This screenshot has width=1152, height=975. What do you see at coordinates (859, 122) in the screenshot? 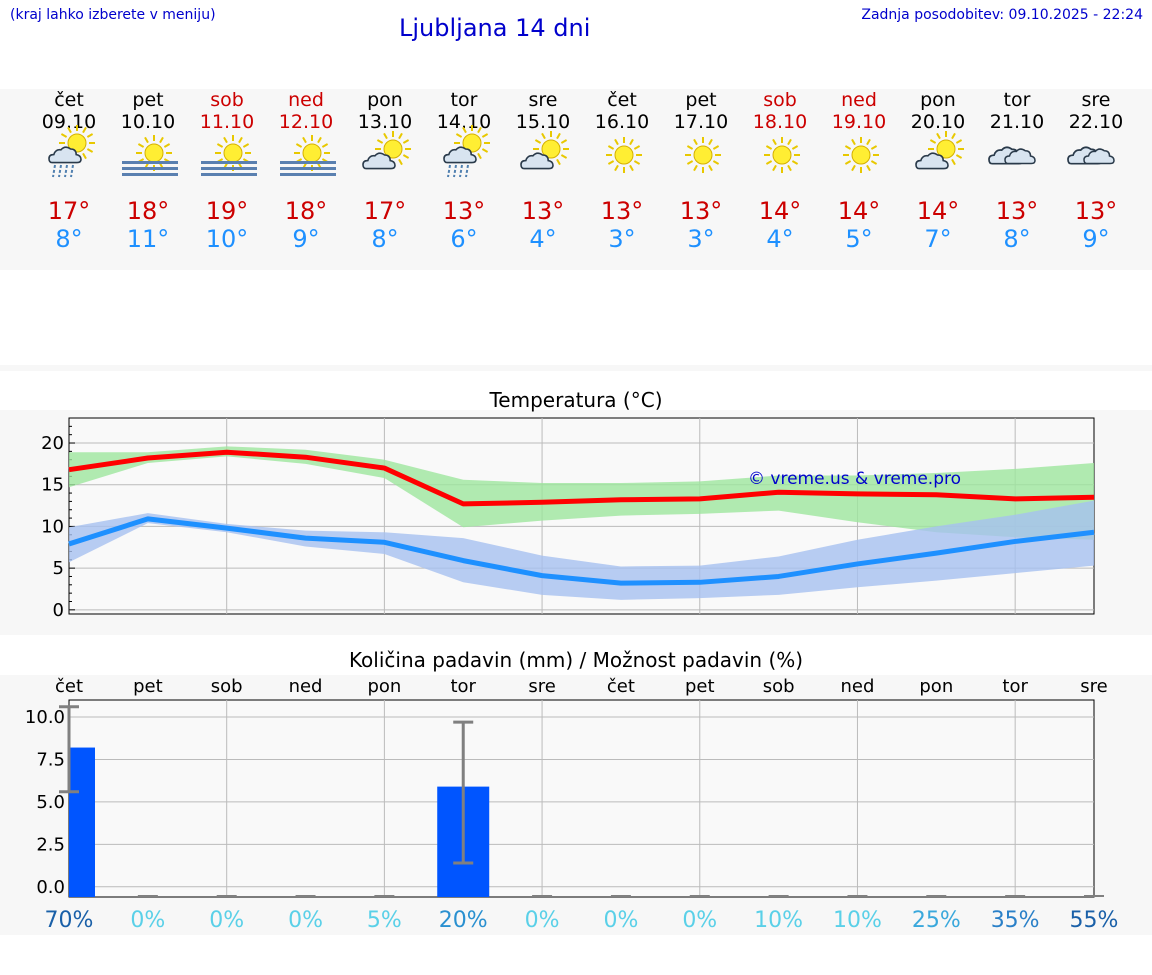
I see `day-date: 19.10` at bounding box center [859, 122].